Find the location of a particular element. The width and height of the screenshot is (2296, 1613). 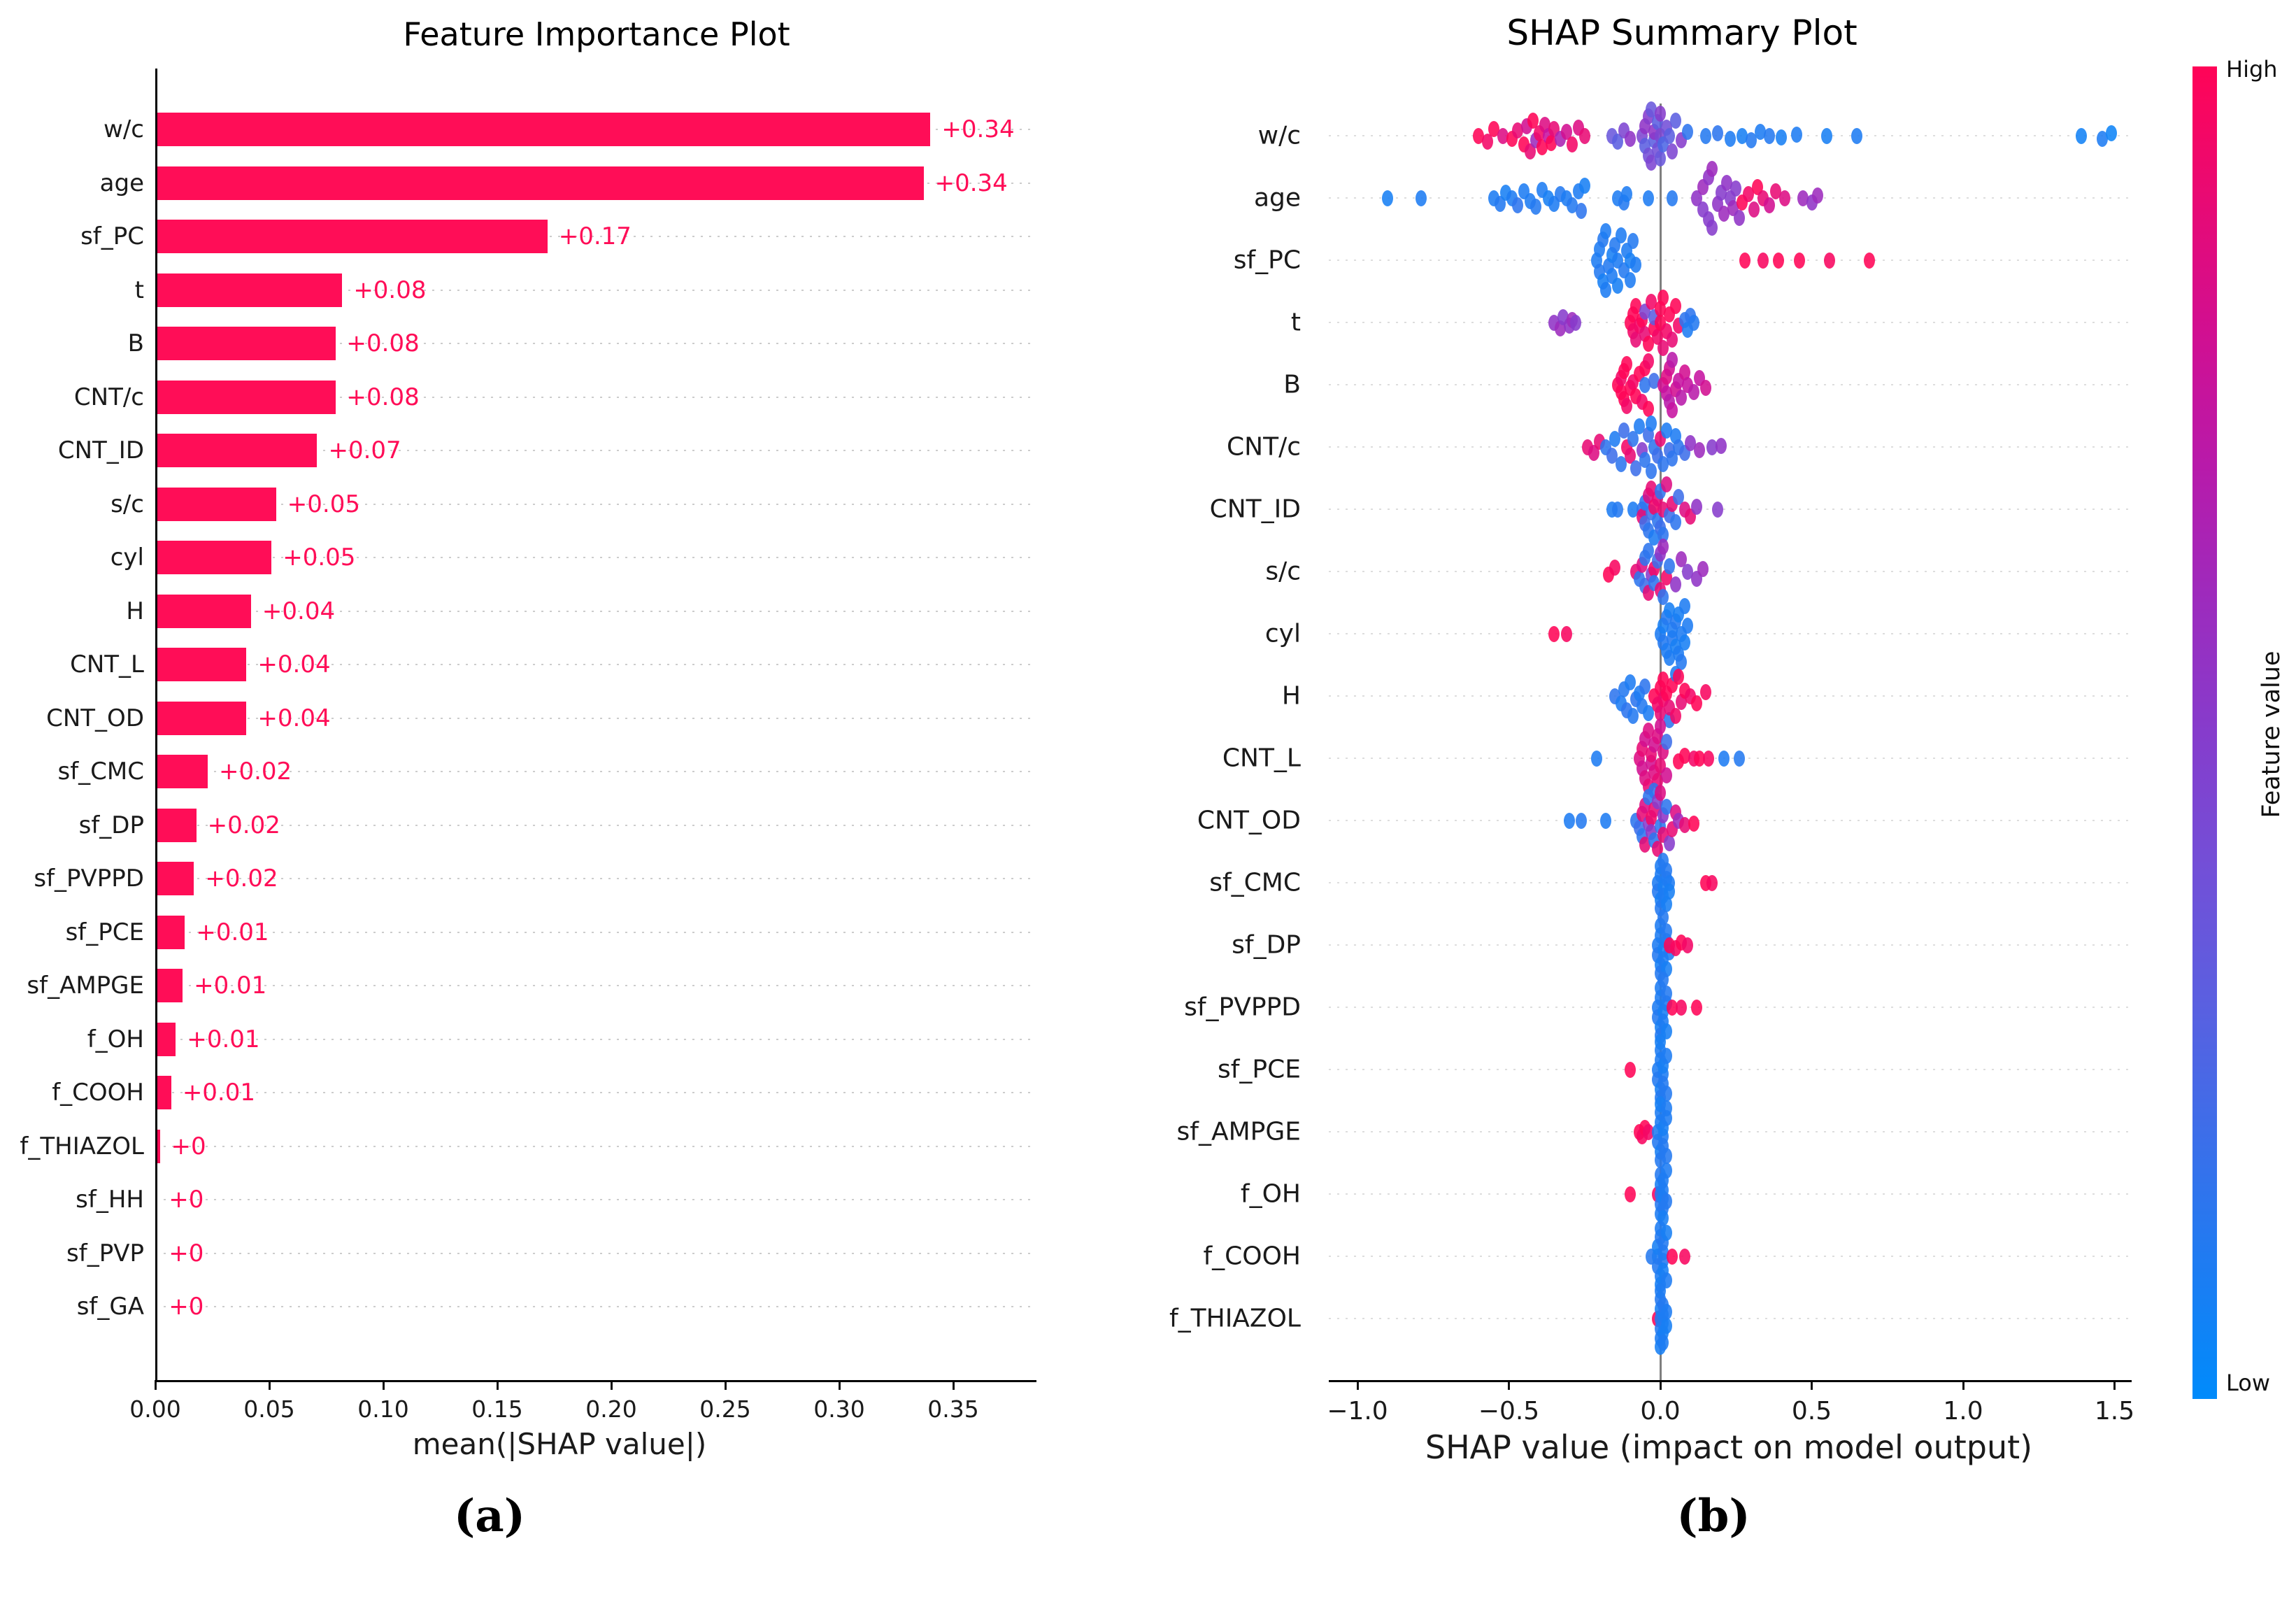

bar-value-label: +0.01 is located at coordinates (219, 1093).